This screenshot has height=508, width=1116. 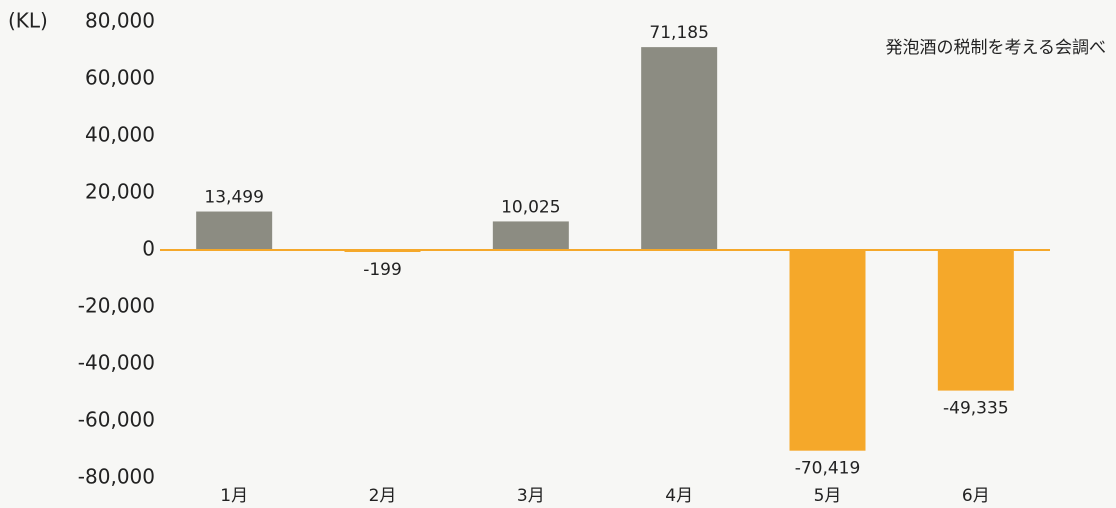 I want to click on x-tick-label: 3月, so click(x=531, y=496).